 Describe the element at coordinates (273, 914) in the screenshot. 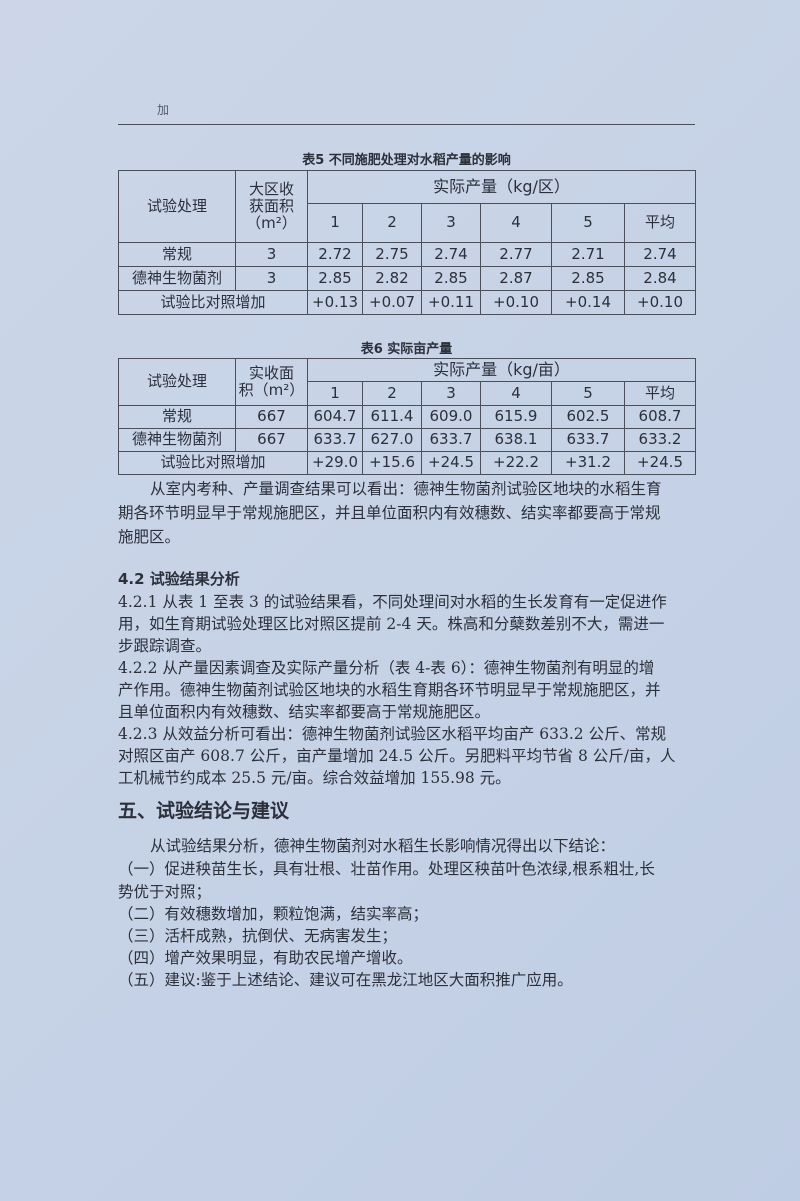

I see `conclusion-line: （二）有效穗数增加，颗粒饱满，结实率高；` at that location.